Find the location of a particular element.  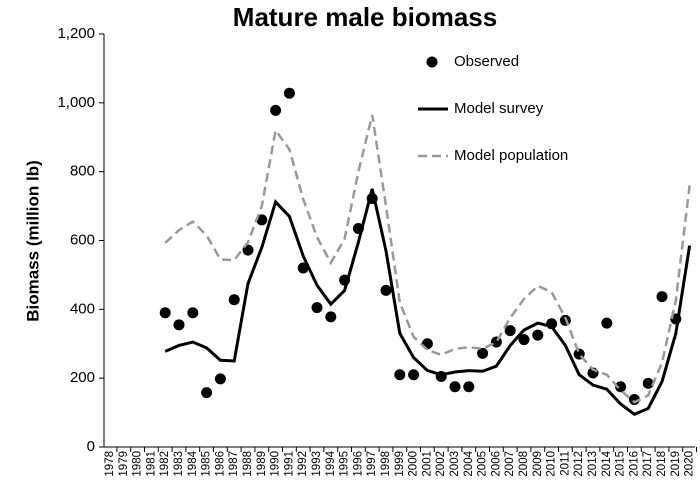

x-tick-label: 1993 is located at coordinates (317, 464).